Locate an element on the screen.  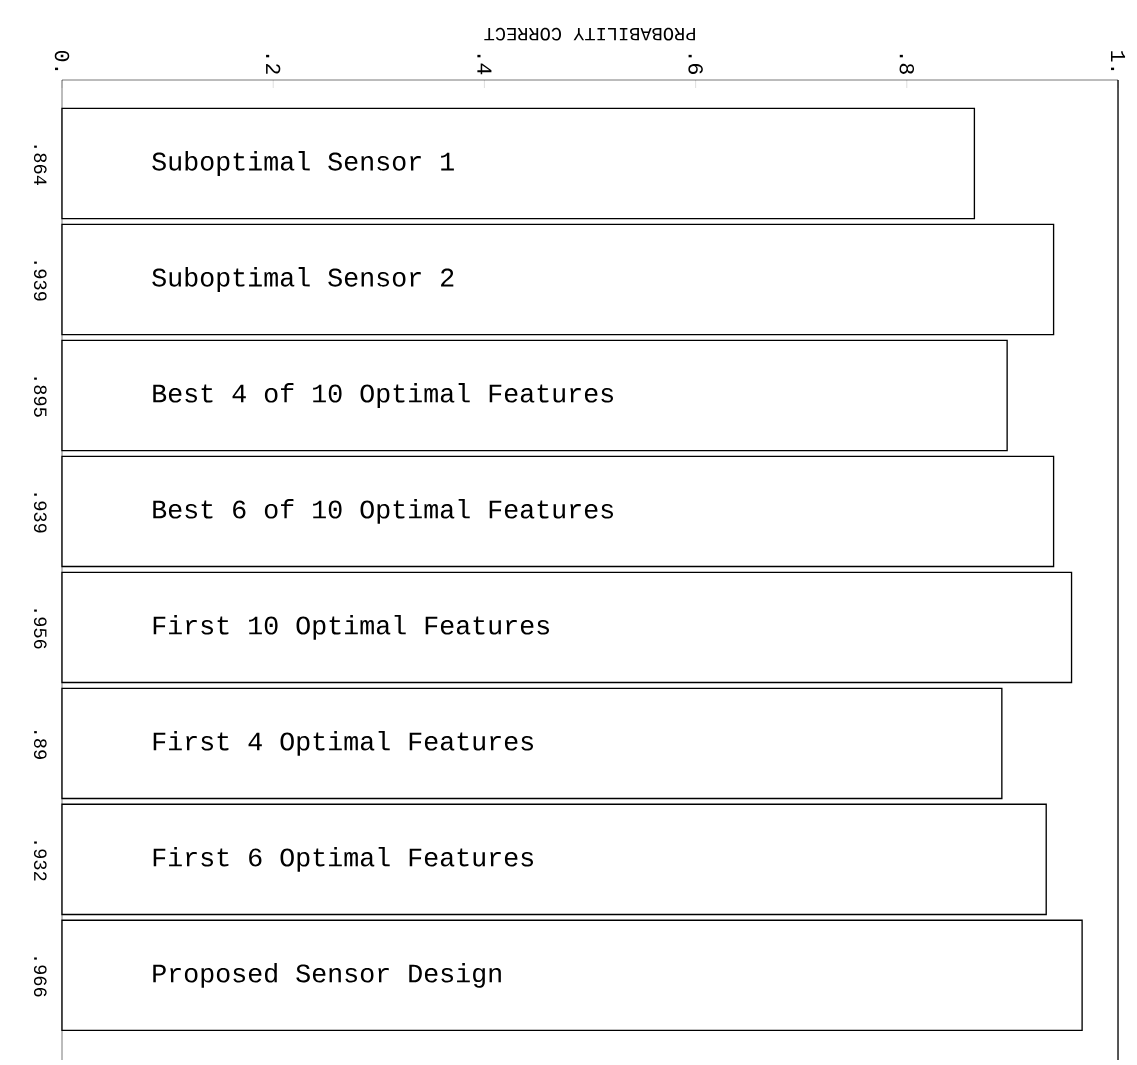
x-tick-label: .2 is located at coordinates (273, 64).